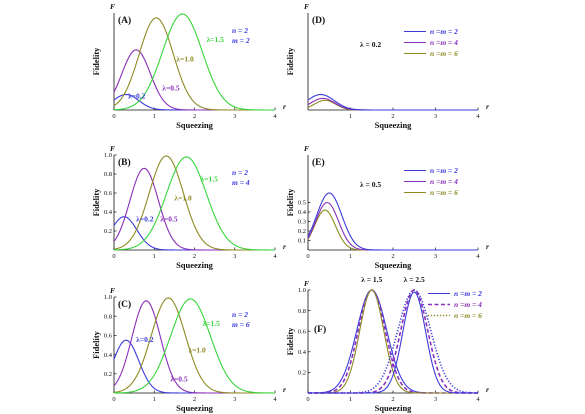 The height and width of the screenshot is (414, 585). What do you see at coordinates (302, 331) in the screenshot?
I see `y-tick-label: 0.6` at bounding box center [302, 331].